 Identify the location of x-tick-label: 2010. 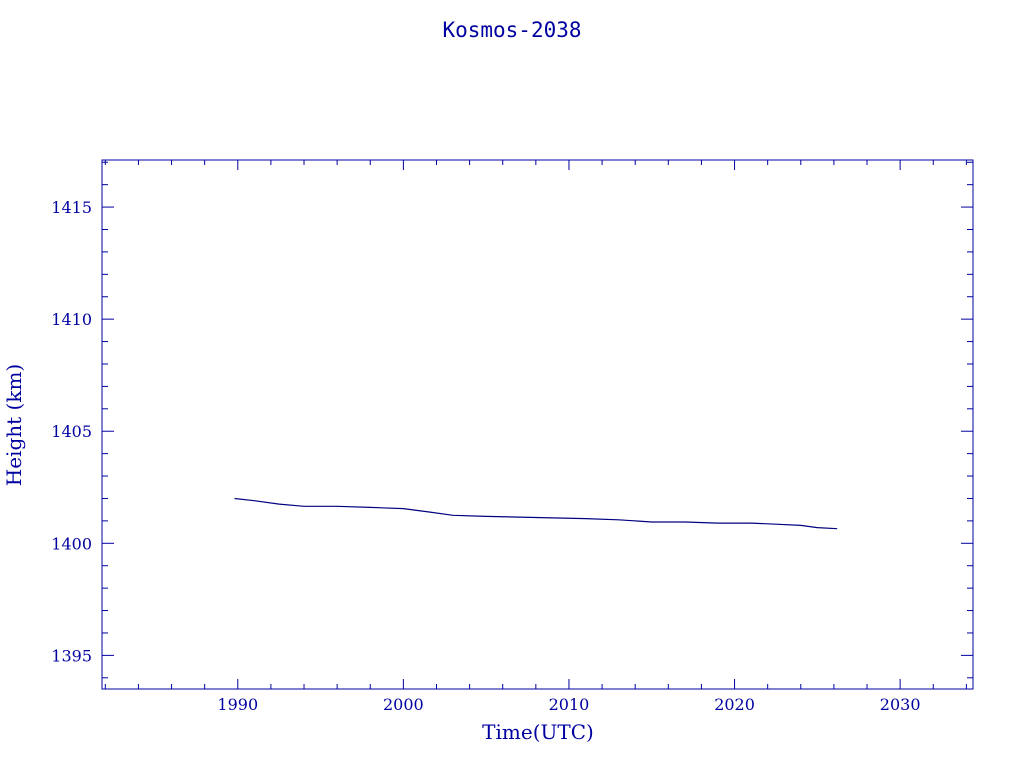
(569, 704).